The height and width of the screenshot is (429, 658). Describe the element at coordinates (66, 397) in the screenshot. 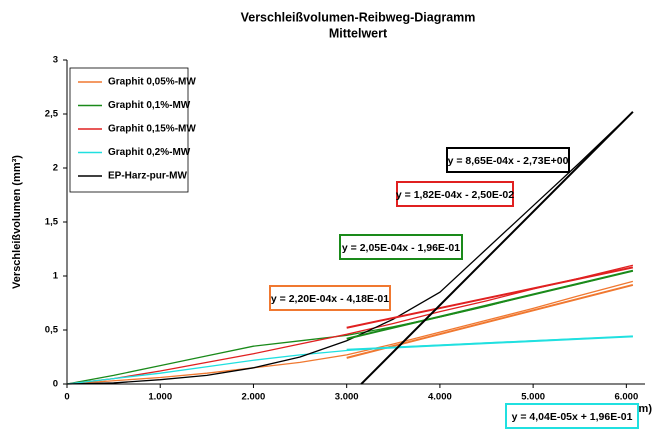

I see `x-tick-label: 0` at that location.